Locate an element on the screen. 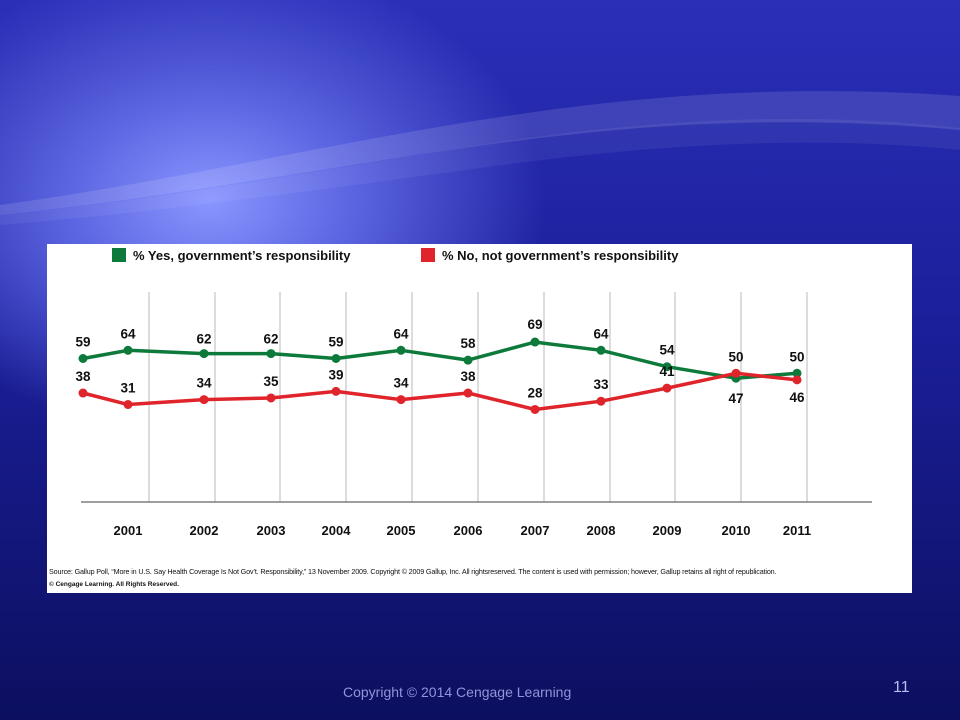 The height and width of the screenshot is (720, 960). data-label: 69 is located at coordinates (534, 324).